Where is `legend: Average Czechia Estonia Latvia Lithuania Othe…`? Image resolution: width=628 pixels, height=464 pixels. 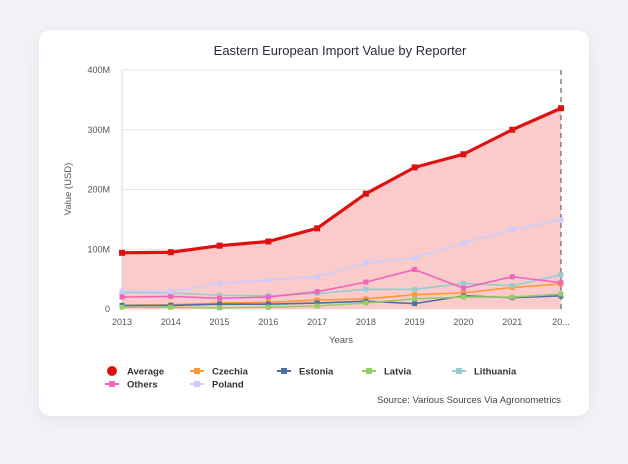 legend: Average Czechia Estonia Latvia Lithuania Othe… is located at coordinates (311, 378).